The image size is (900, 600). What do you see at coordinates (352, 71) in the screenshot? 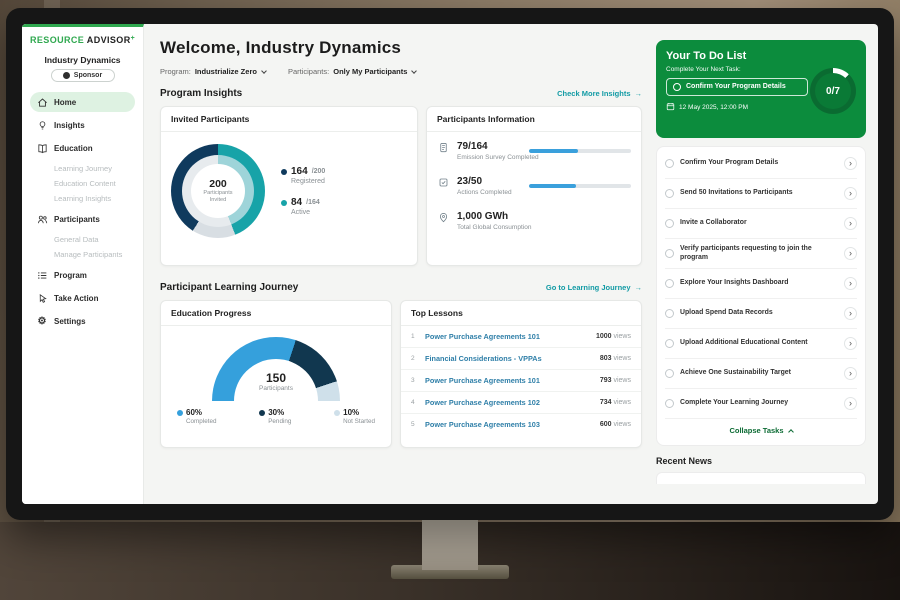
I see `participants-filter: Participants: Only My Participants` at bounding box center [352, 71].